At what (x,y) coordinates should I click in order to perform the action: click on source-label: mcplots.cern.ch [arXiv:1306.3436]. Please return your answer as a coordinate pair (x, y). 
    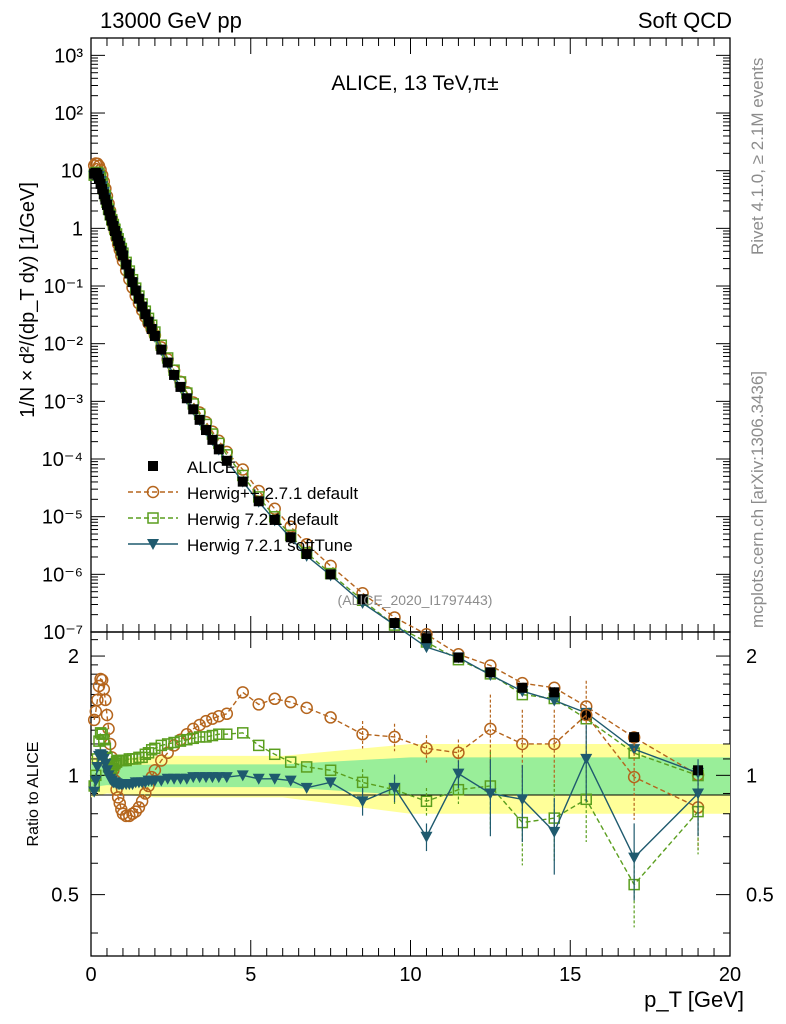
    Looking at the image, I should click on (757, 499).